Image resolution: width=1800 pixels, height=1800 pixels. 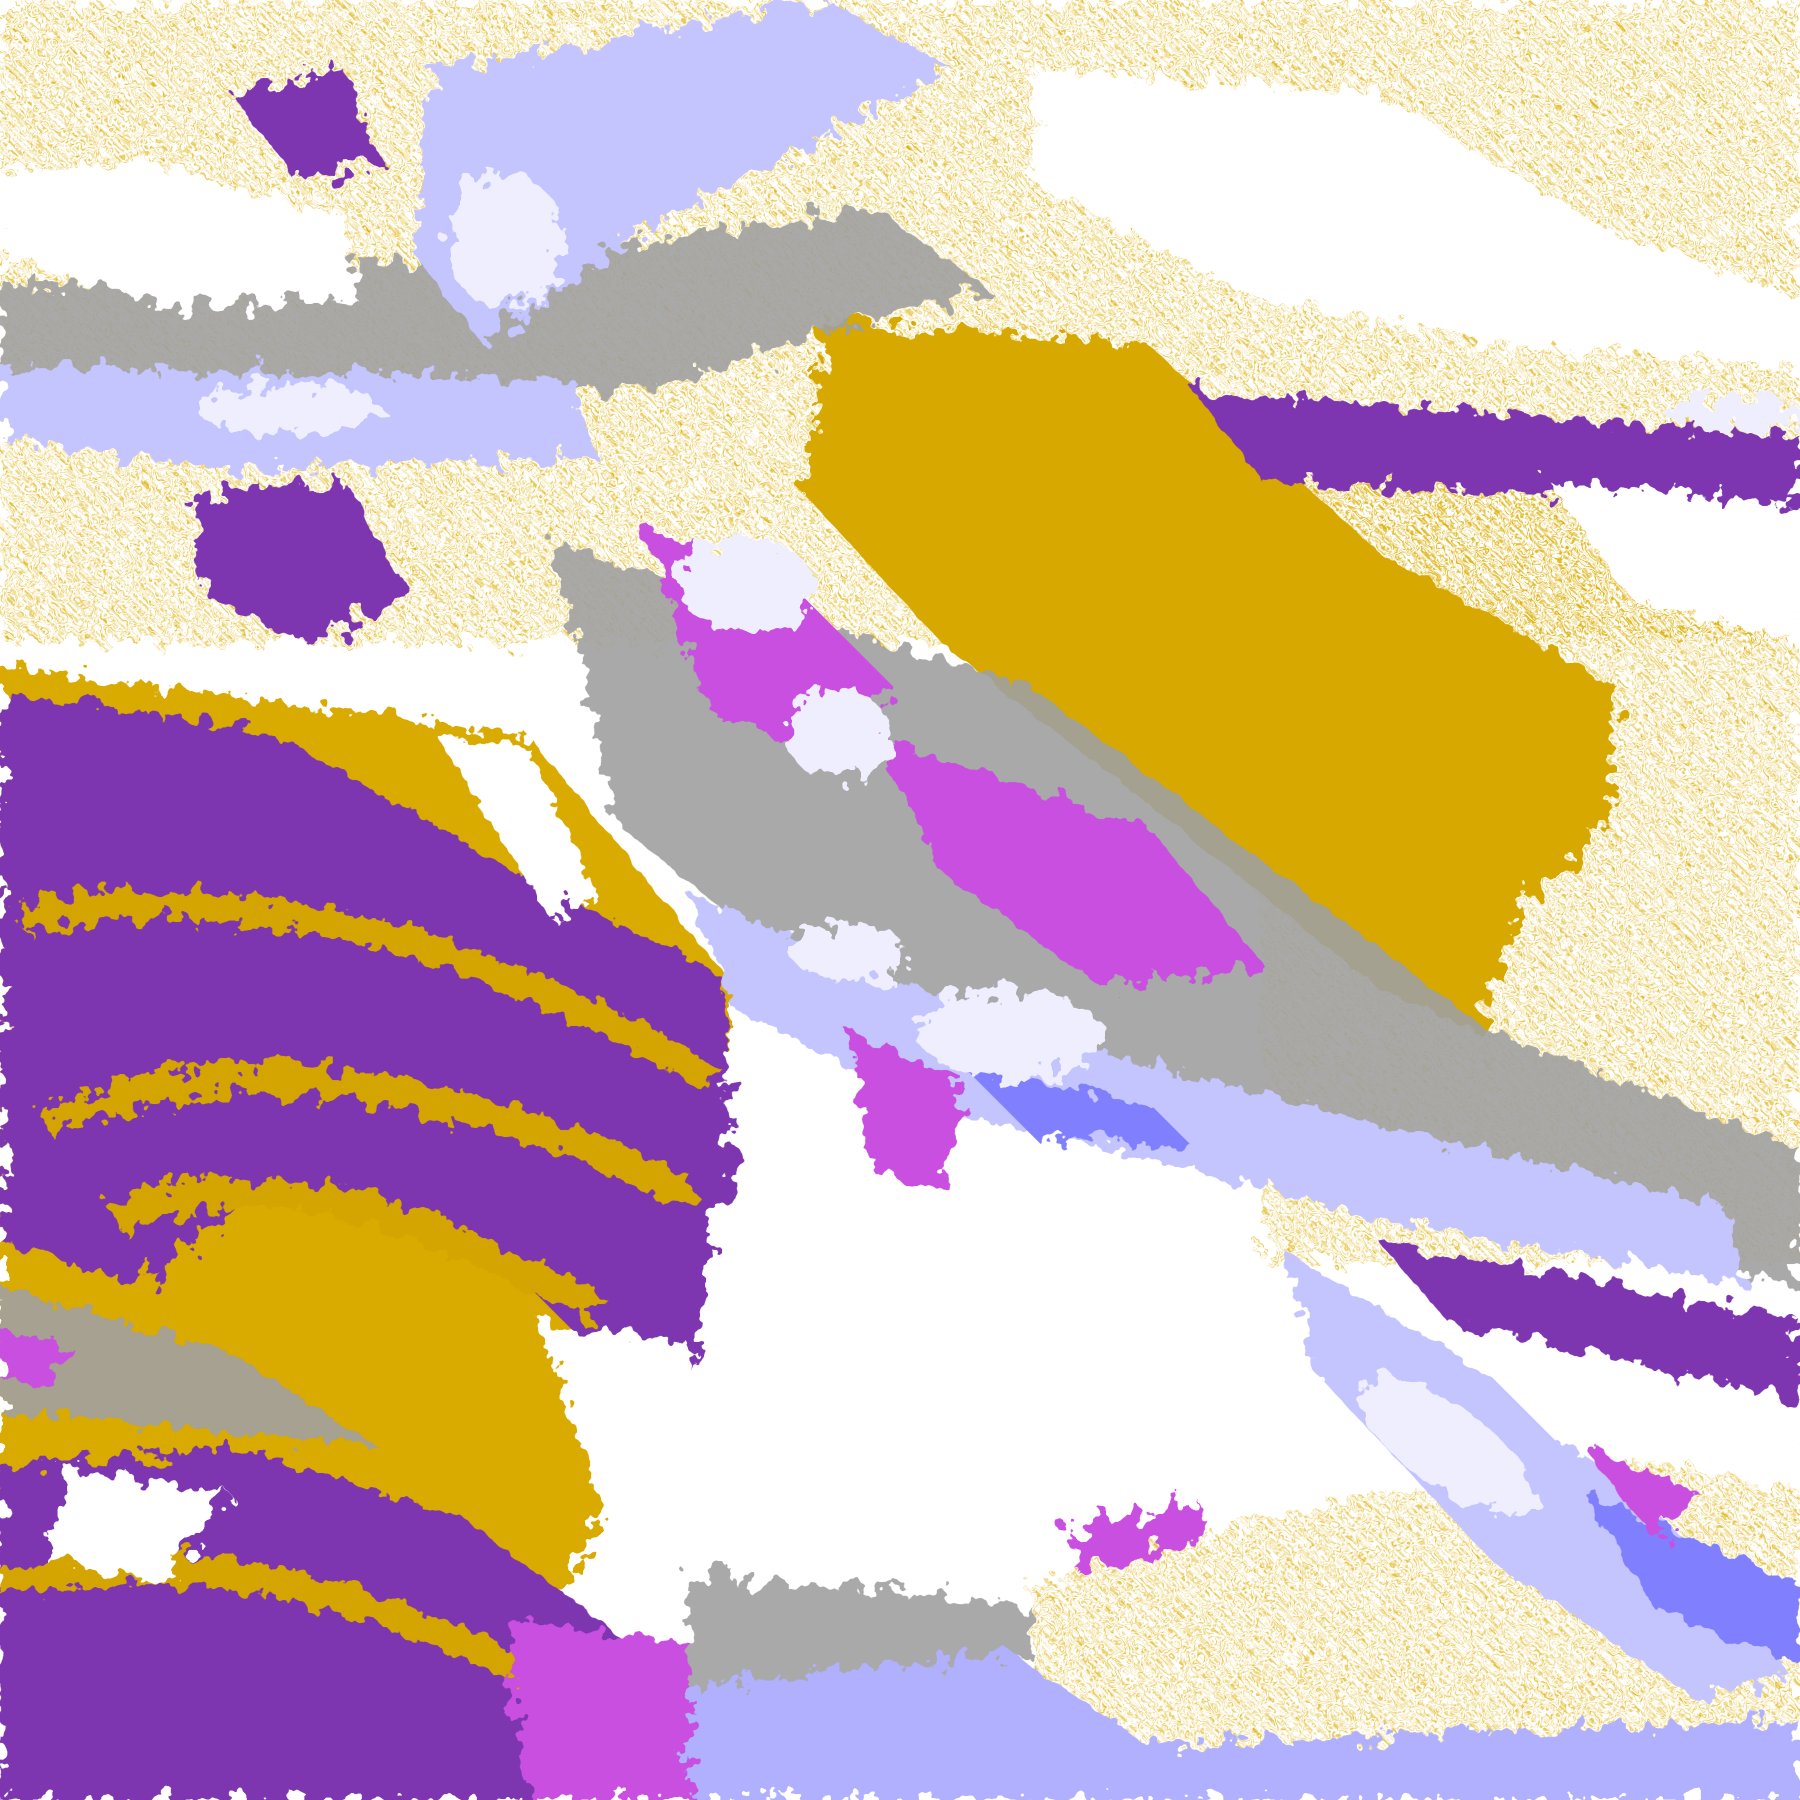 I want to click on clear-continent-south, so click(x=975, y=1395).